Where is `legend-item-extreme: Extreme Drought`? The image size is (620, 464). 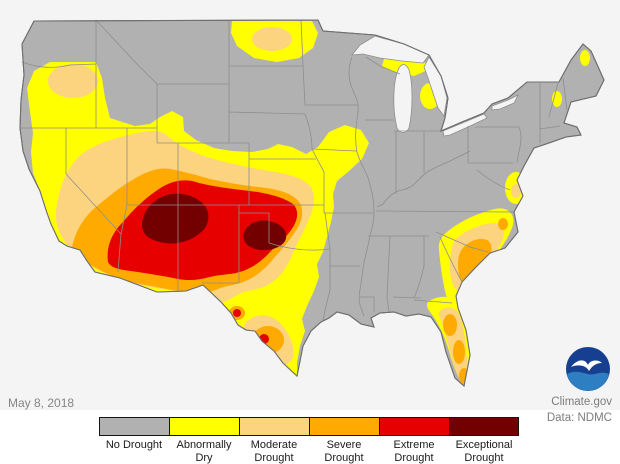
legend-item-extreme: Extreme Drought is located at coordinates (414, 440).